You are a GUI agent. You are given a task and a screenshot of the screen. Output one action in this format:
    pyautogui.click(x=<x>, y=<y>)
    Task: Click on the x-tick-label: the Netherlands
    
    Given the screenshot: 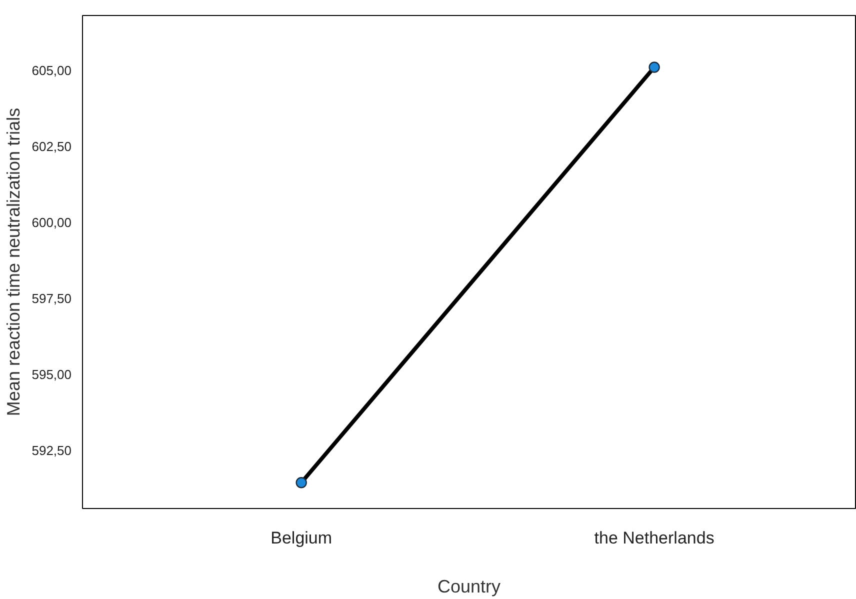 What is the action you would take?
    pyautogui.click(x=654, y=538)
    